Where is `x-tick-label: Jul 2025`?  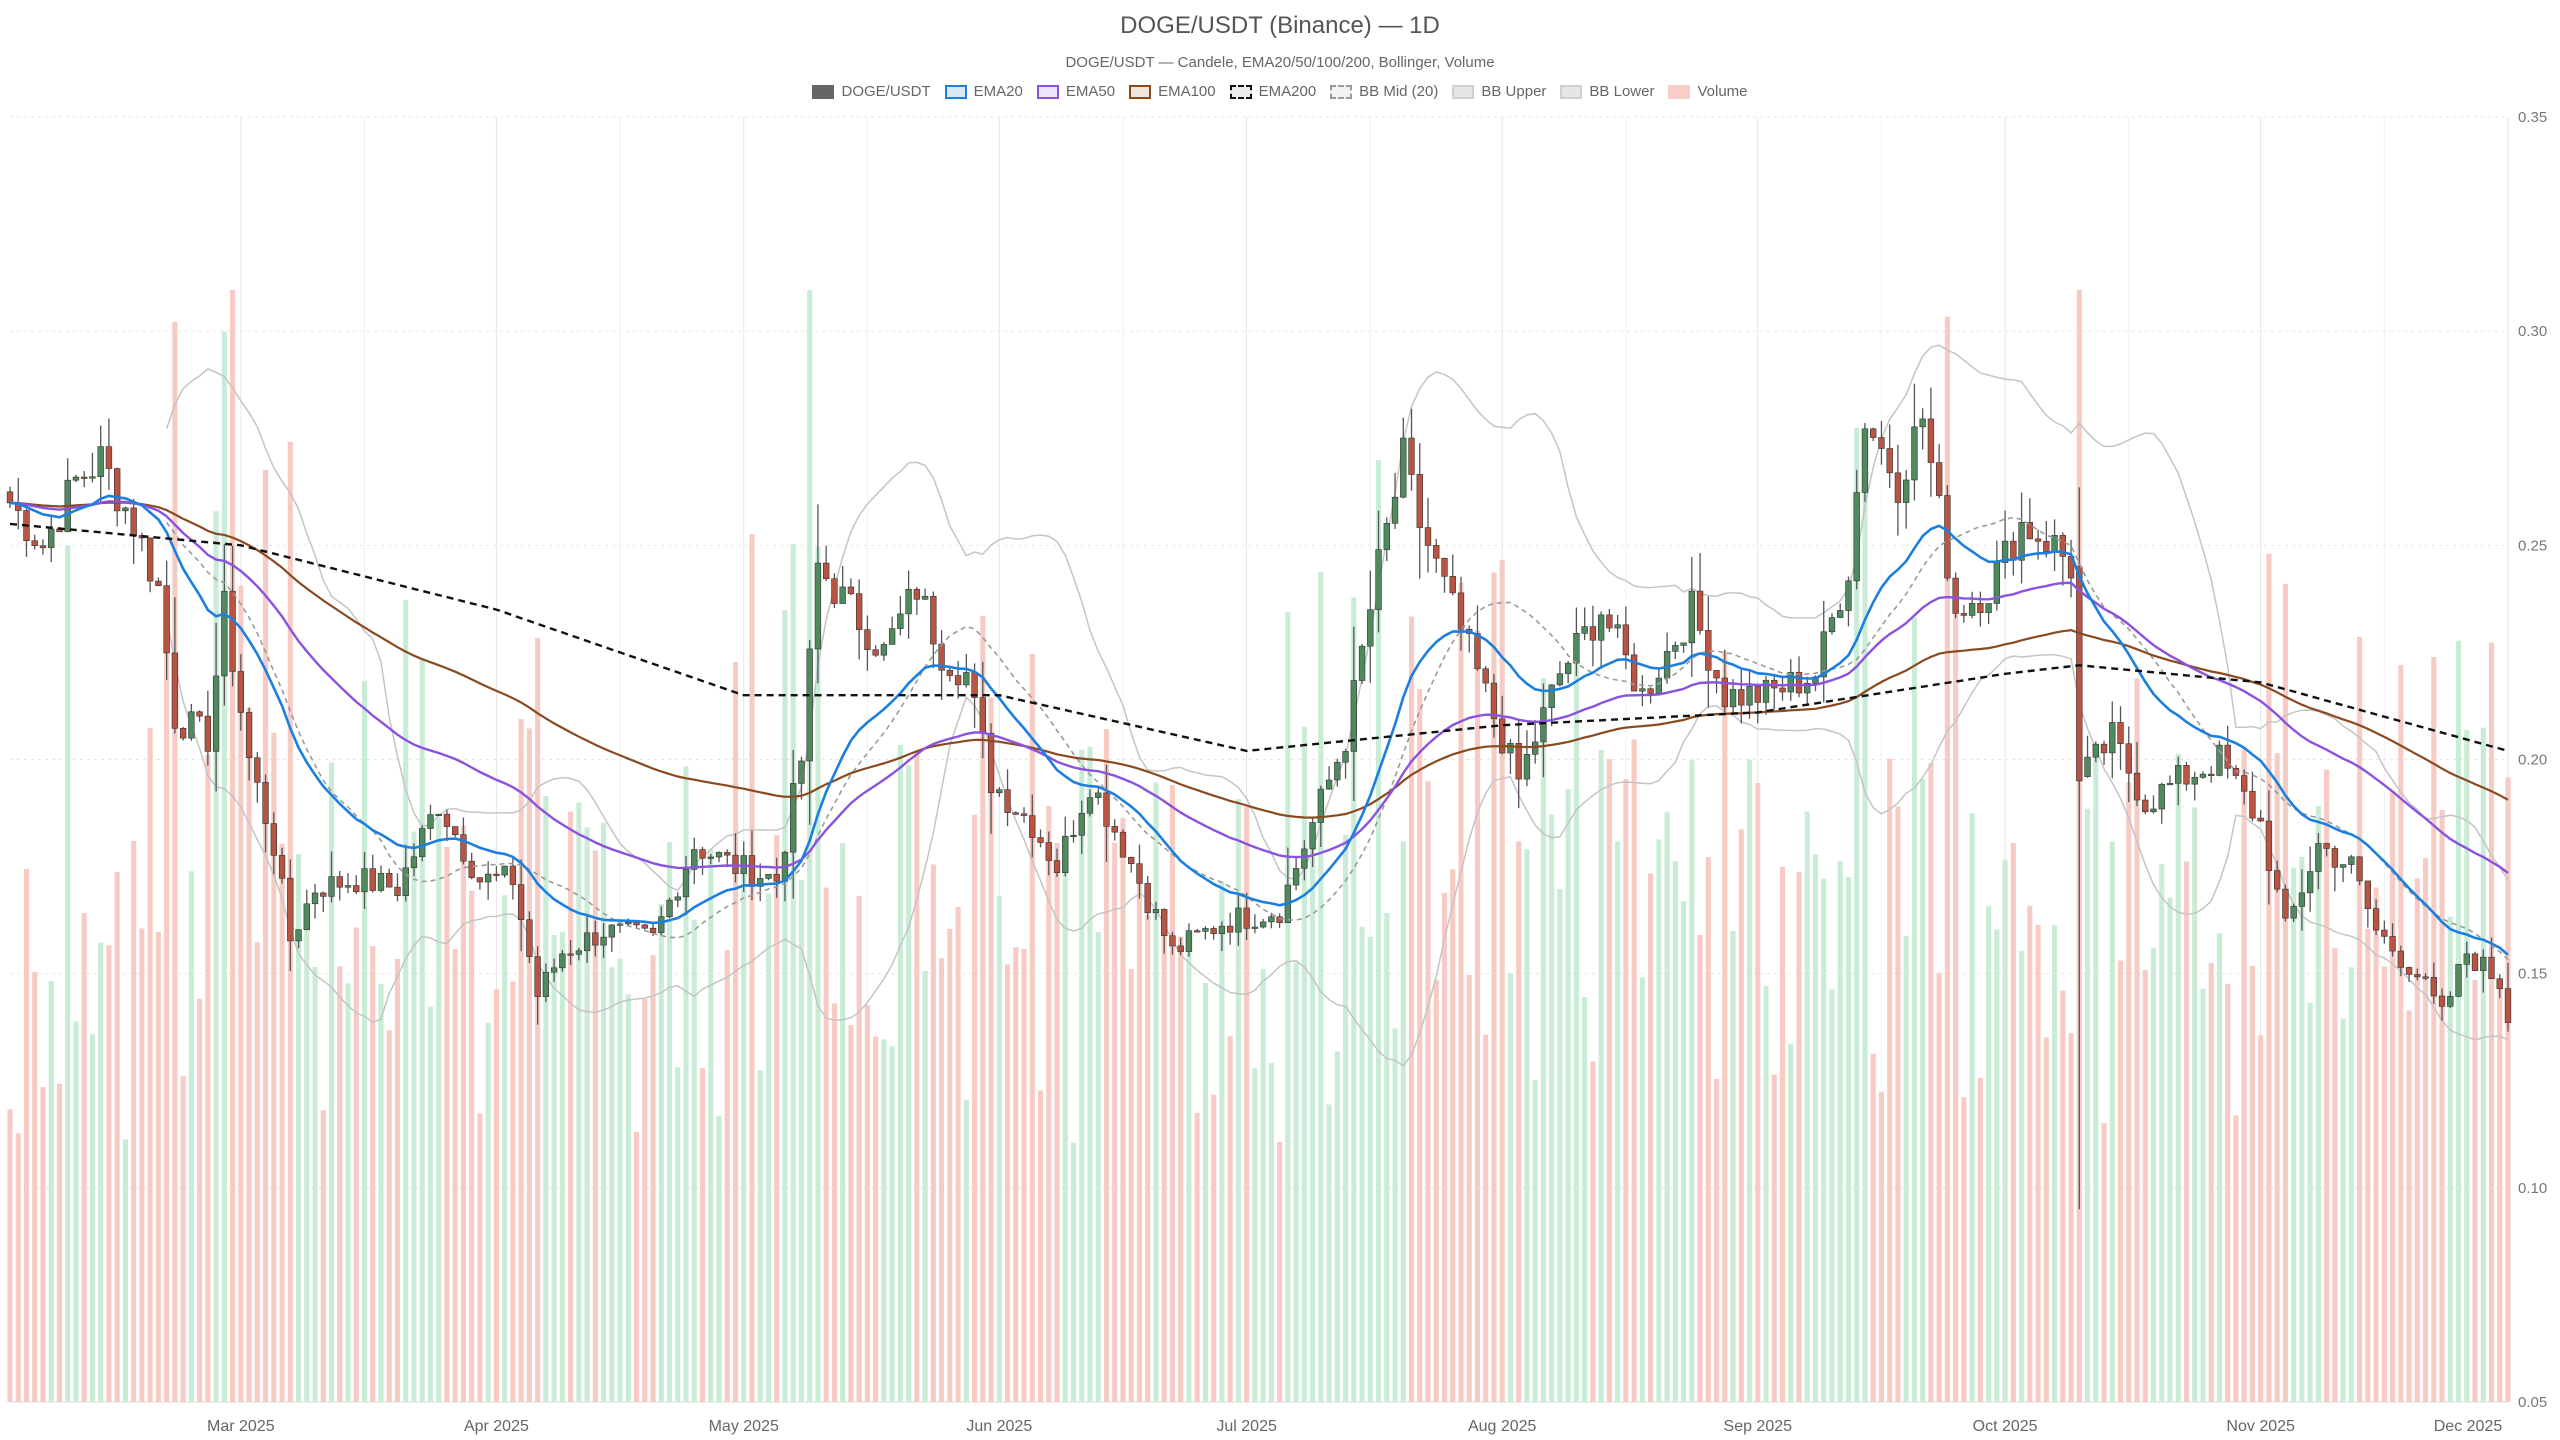
x-tick-label: Jul 2025 is located at coordinates (1246, 1426).